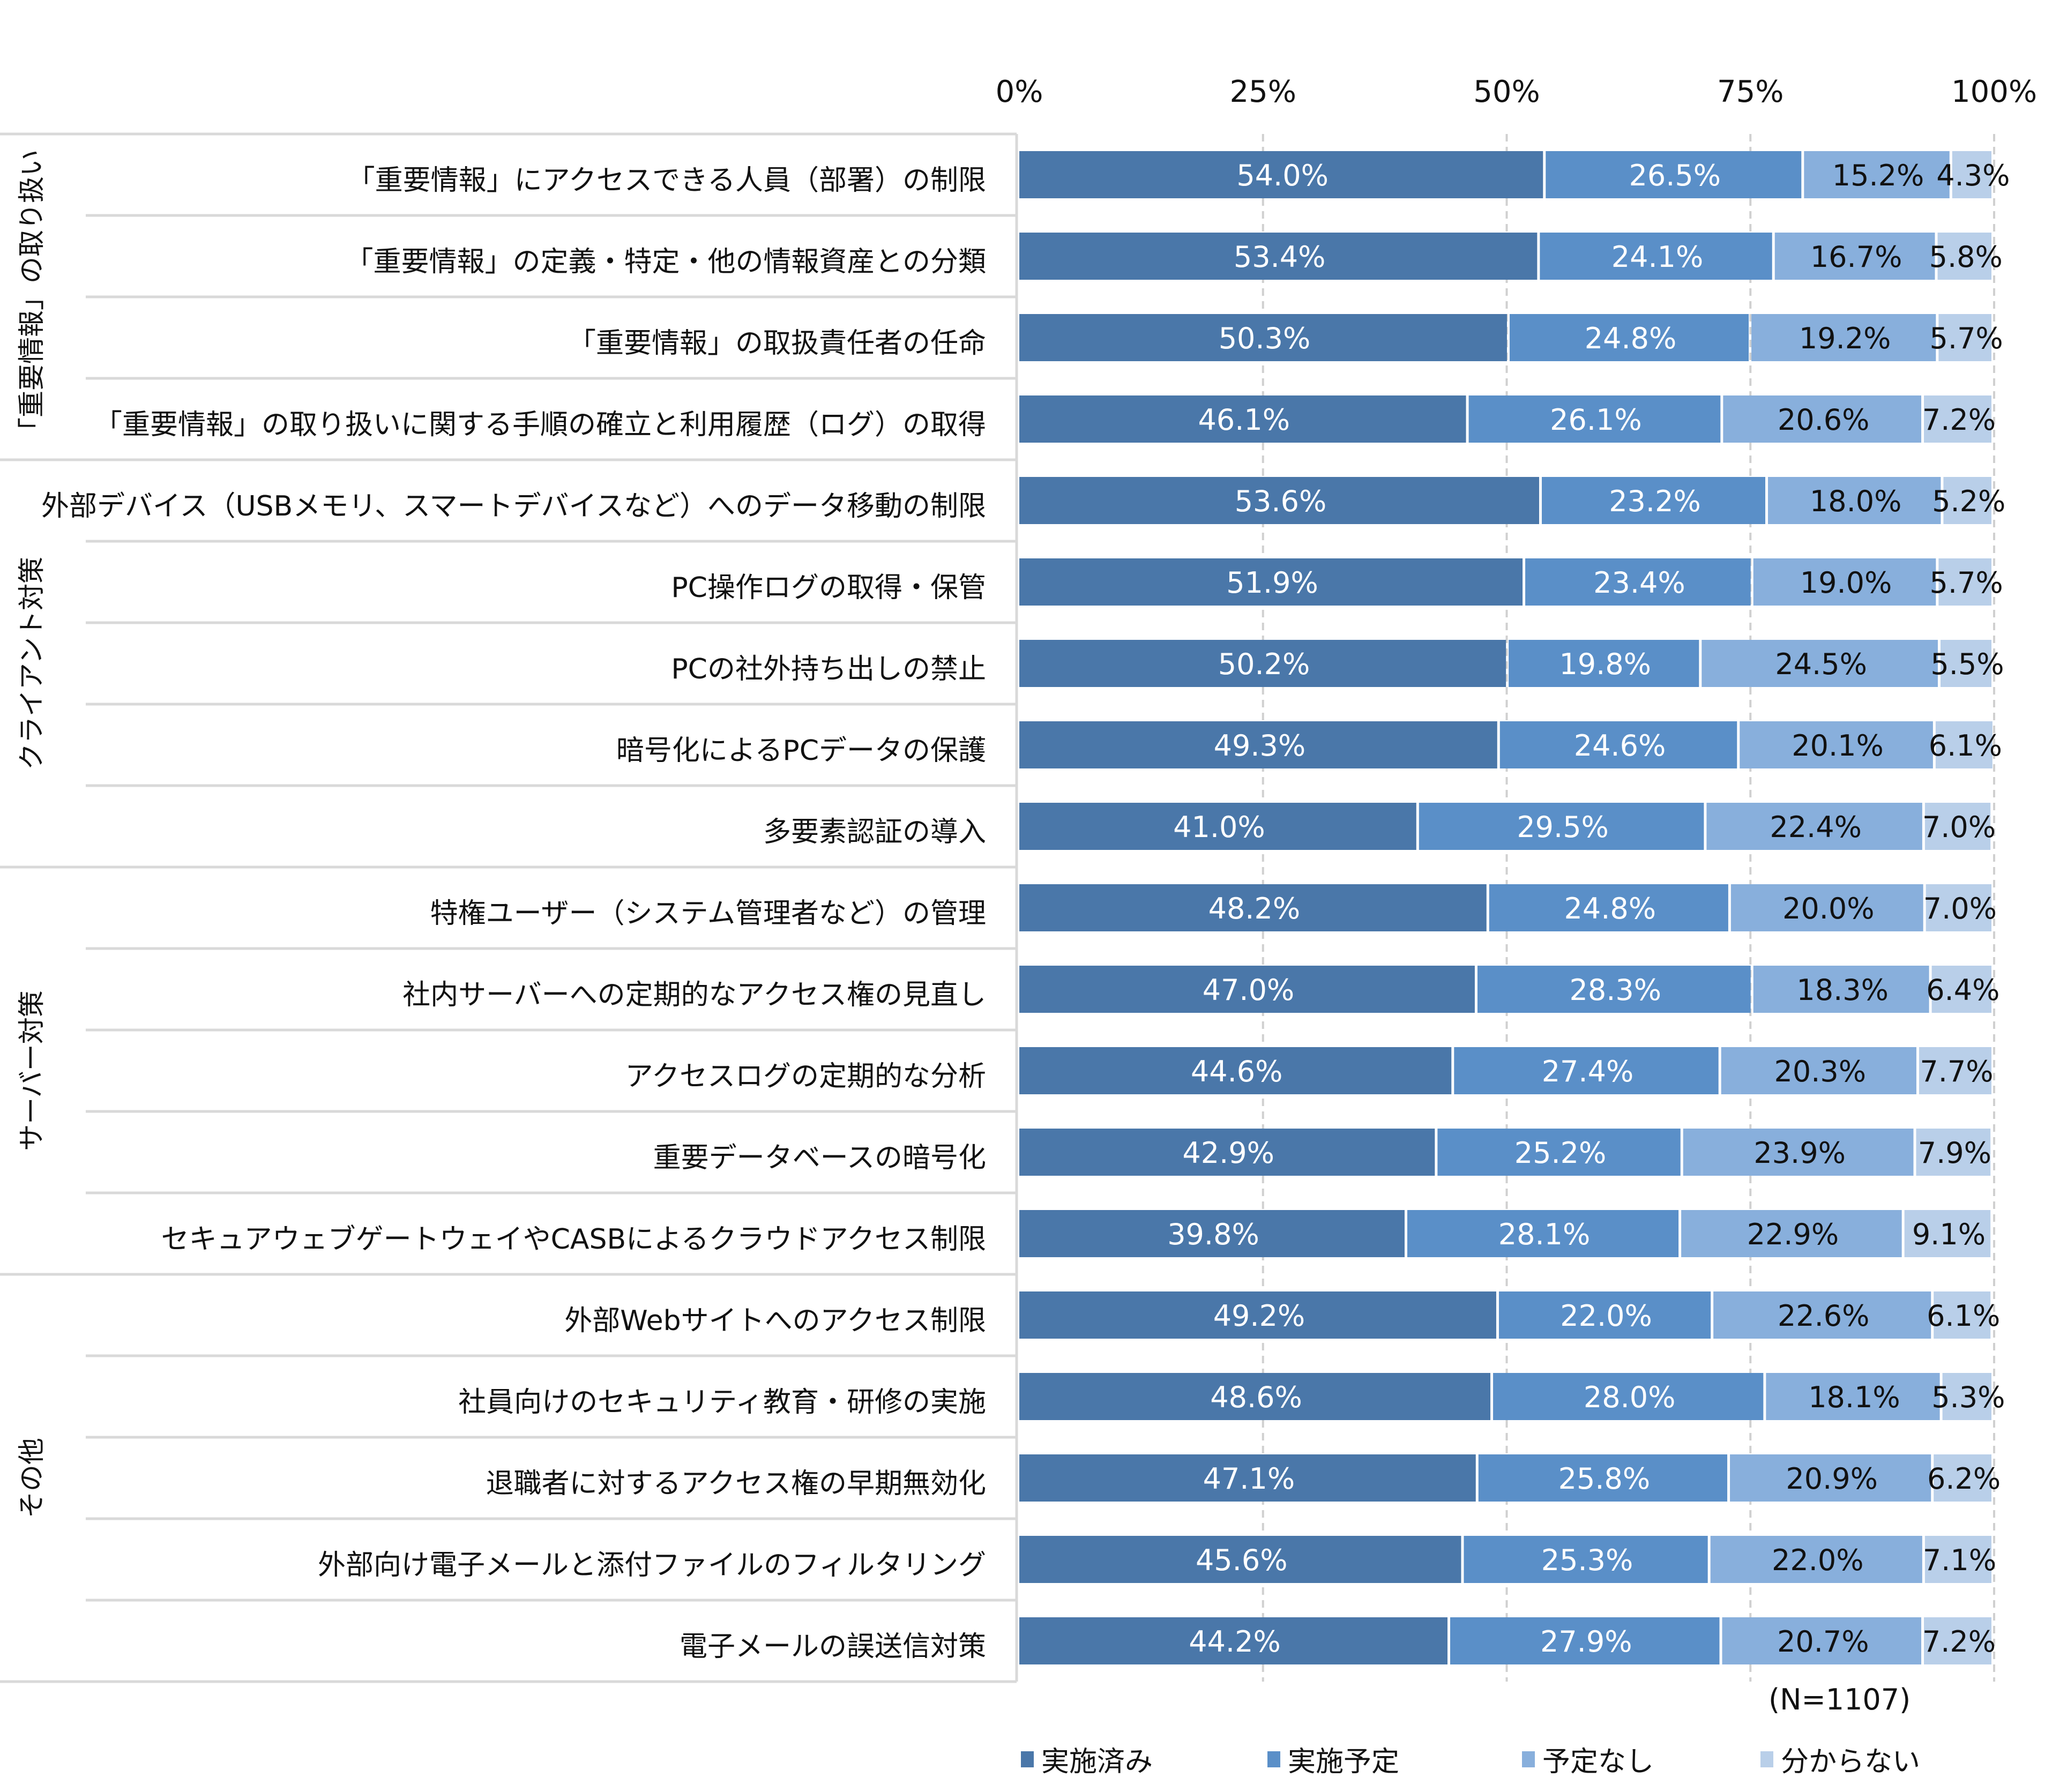  What do you see at coordinates (666, 181) in the screenshot?
I see `category-label: 「重要情報」にアクセスできる人員（部署）の制限` at bounding box center [666, 181].